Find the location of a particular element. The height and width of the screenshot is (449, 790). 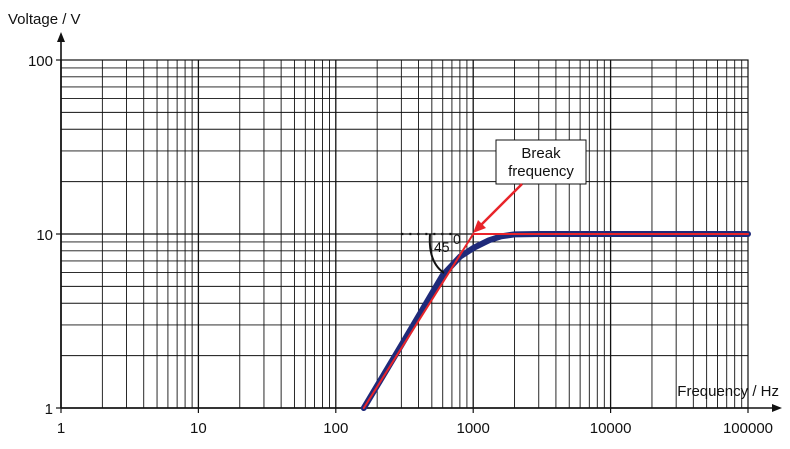

x-tick-label: 100 is located at coordinates (335, 428).